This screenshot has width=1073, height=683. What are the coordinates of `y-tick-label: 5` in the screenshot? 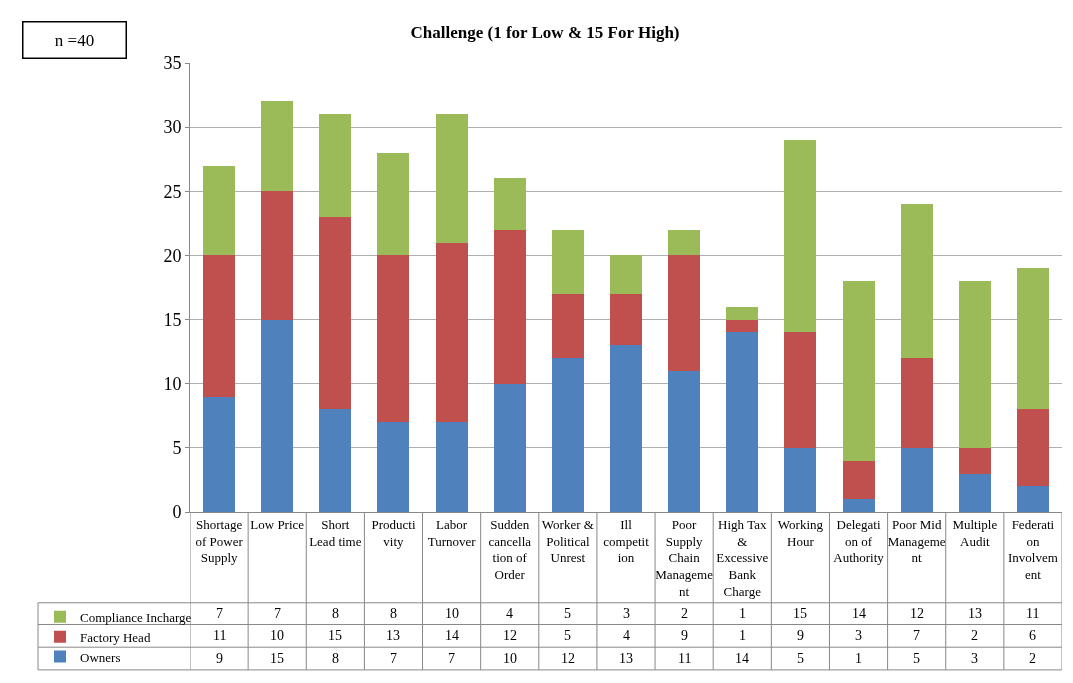 It's located at (177, 448).